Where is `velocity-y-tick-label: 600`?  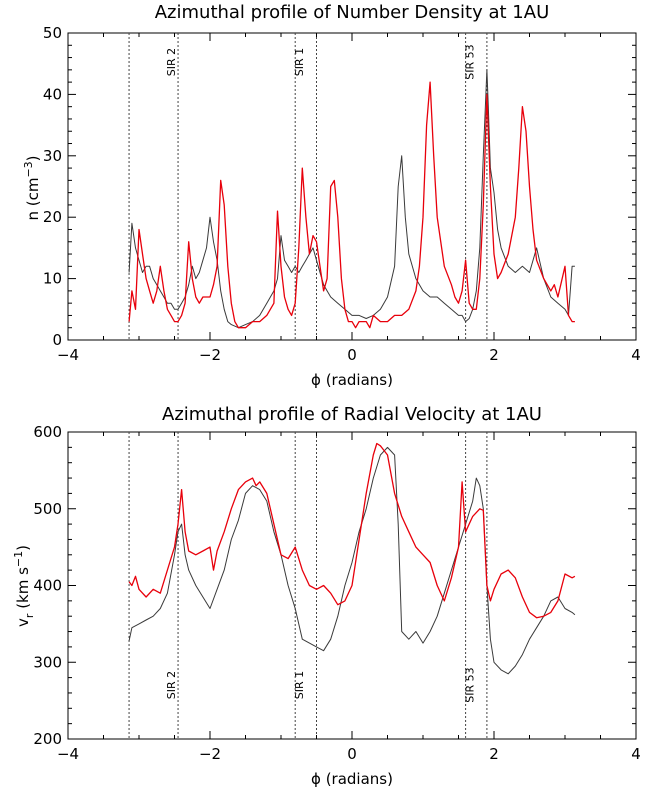
velocity-y-tick-label: 600 is located at coordinates (47, 432).